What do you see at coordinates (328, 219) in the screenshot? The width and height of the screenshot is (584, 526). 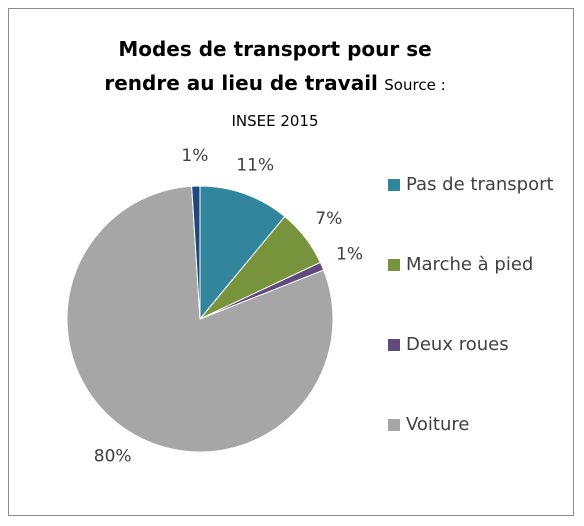 I see `data-label: 7%` at bounding box center [328, 219].